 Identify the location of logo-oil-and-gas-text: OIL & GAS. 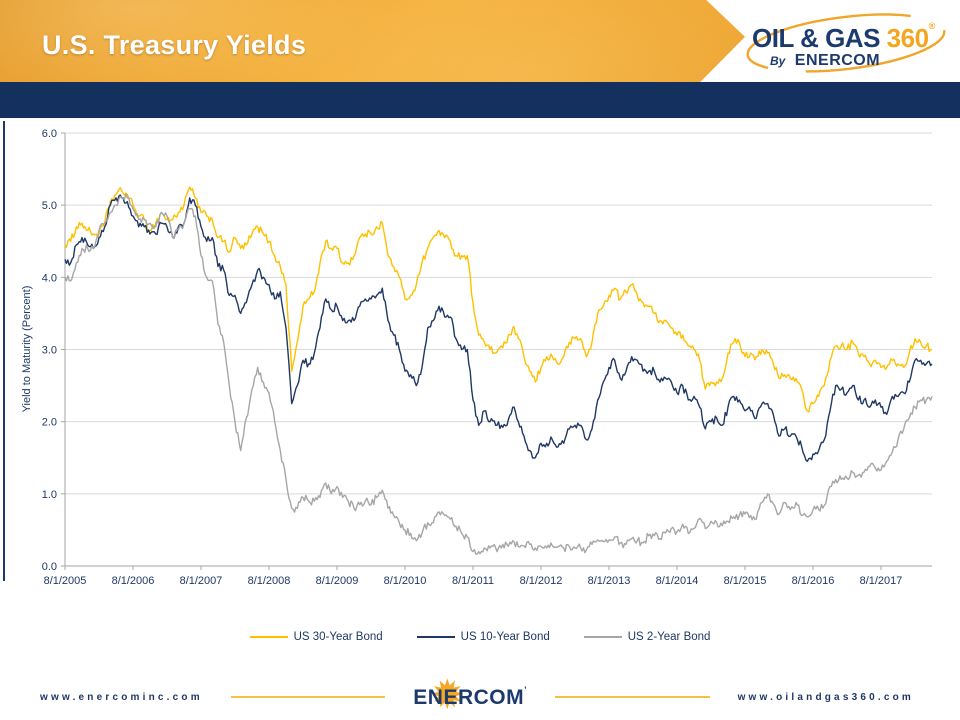
(816, 38).